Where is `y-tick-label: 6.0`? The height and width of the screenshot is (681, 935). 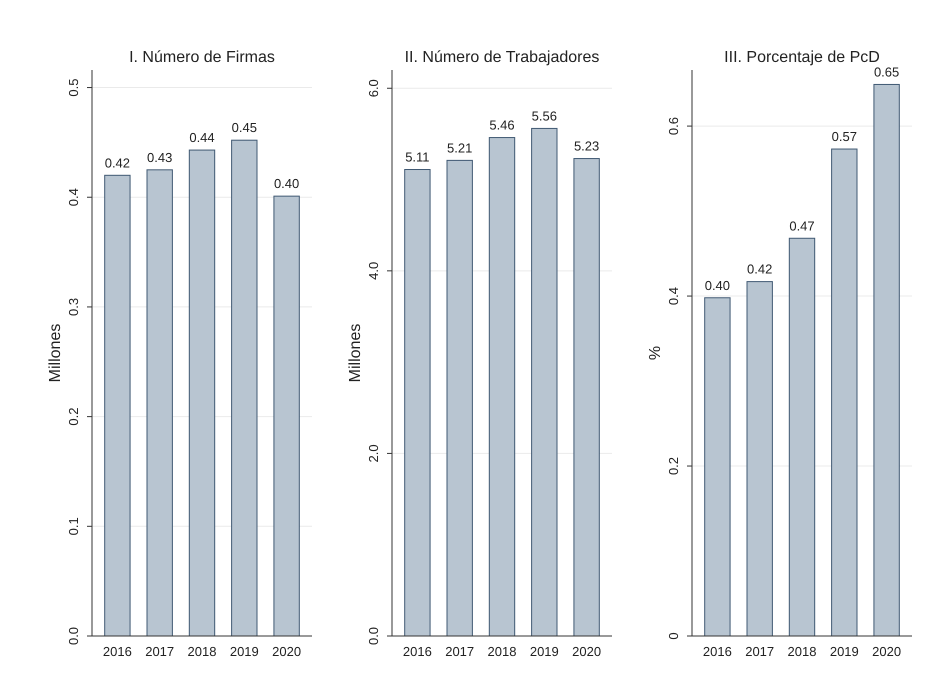 y-tick-label: 6.0 is located at coordinates (373, 88).